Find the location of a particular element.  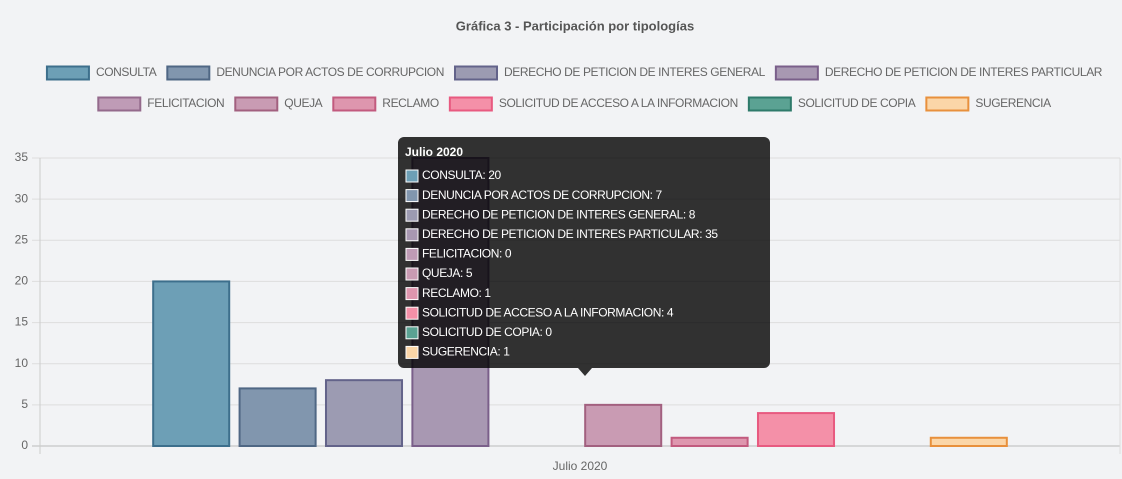

x-tick-label: Julio 2020 is located at coordinates (580, 466).